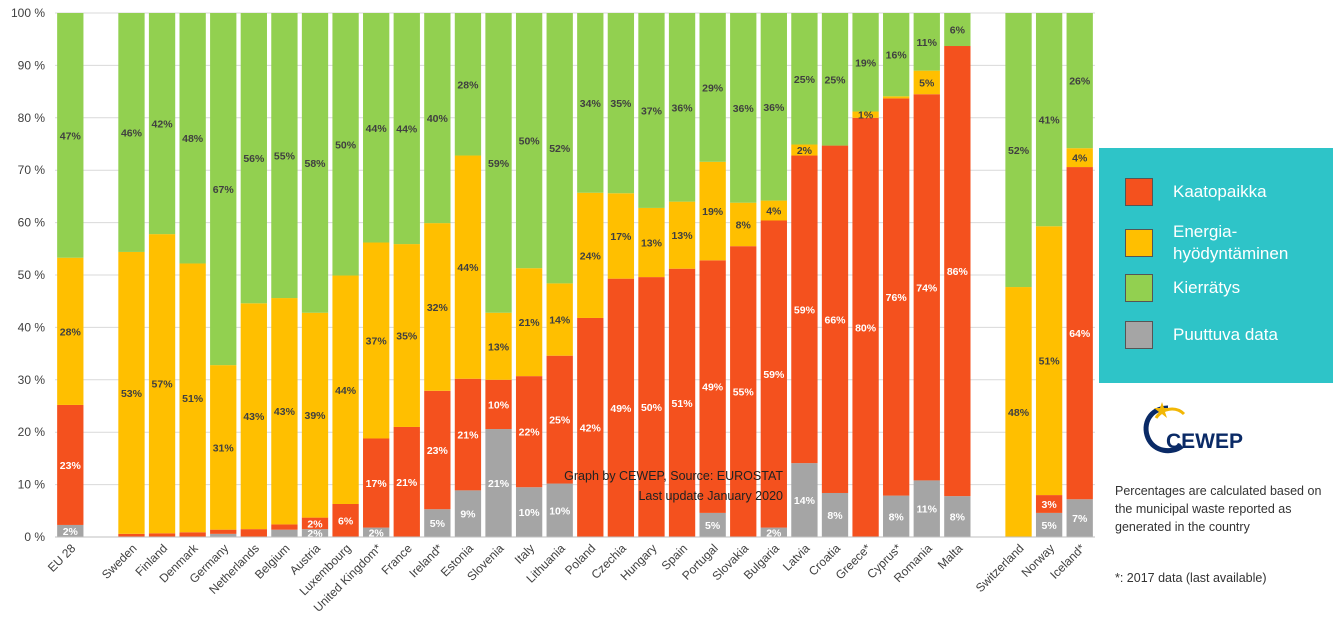 This screenshot has width=1333, height=630. What do you see at coordinates (132, 133) in the screenshot?
I see `data-label: 46%` at bounding box center [132, 133].